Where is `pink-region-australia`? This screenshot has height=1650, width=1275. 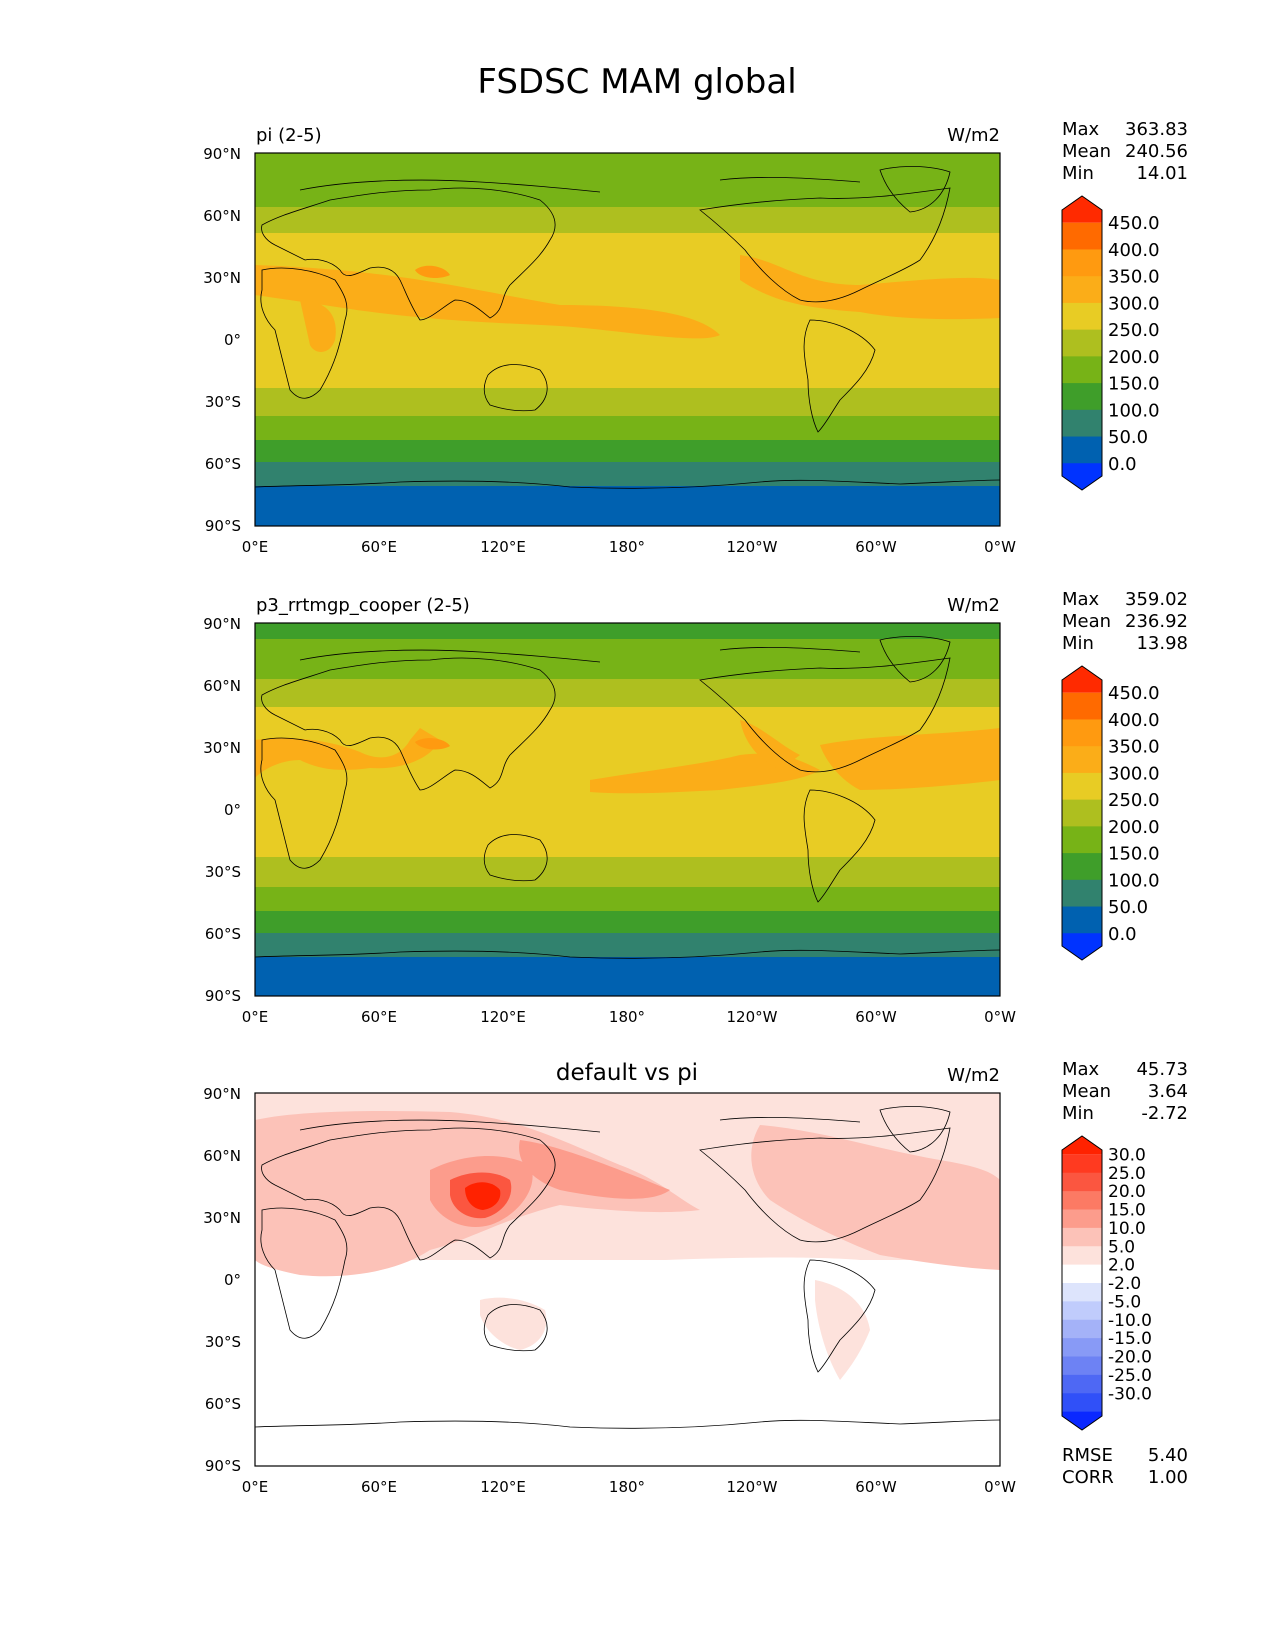
pink-region-australia is located at coordinates (513, 1323).